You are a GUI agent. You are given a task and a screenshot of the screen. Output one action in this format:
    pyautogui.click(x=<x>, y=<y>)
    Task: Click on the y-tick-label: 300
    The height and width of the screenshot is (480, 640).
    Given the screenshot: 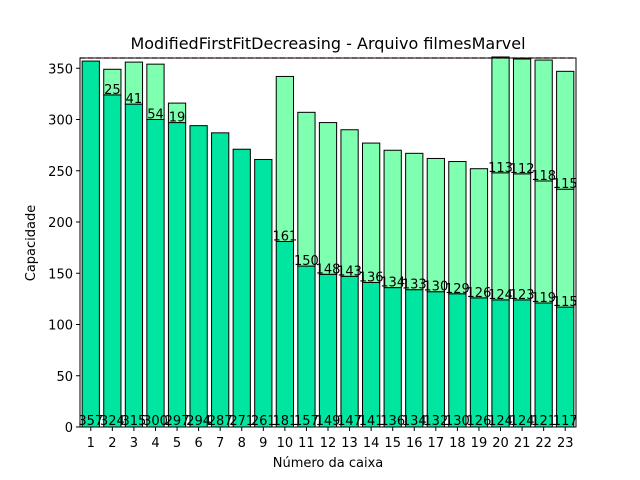 What is the action you would take?
    pyautogui.click(x=60, y=121)
    